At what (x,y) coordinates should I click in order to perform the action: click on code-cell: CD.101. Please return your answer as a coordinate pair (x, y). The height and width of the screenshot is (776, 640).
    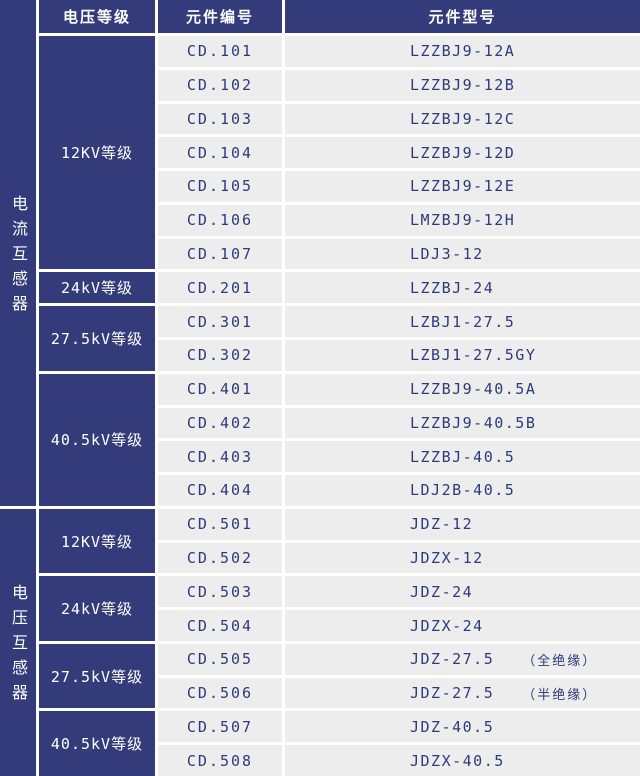
    Looking at the image, I should click on (220, 51).